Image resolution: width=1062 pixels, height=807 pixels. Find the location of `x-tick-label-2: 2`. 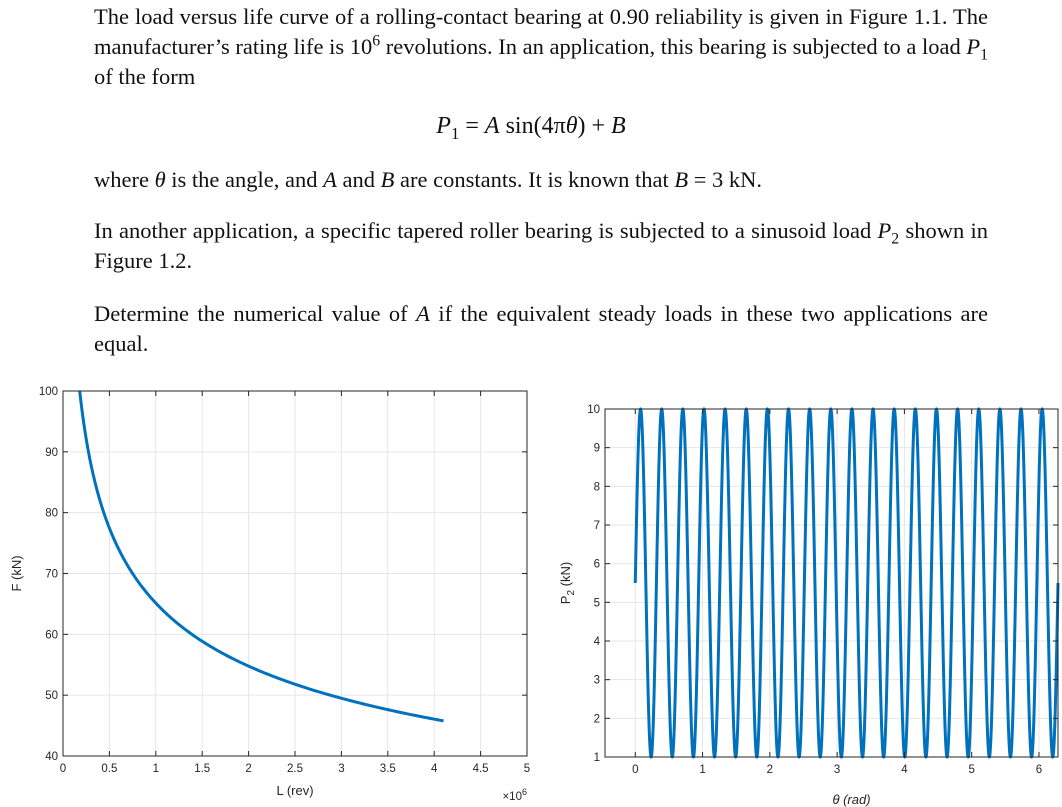

x-tick-label-2: 2 is located at coordinates (770, 770).